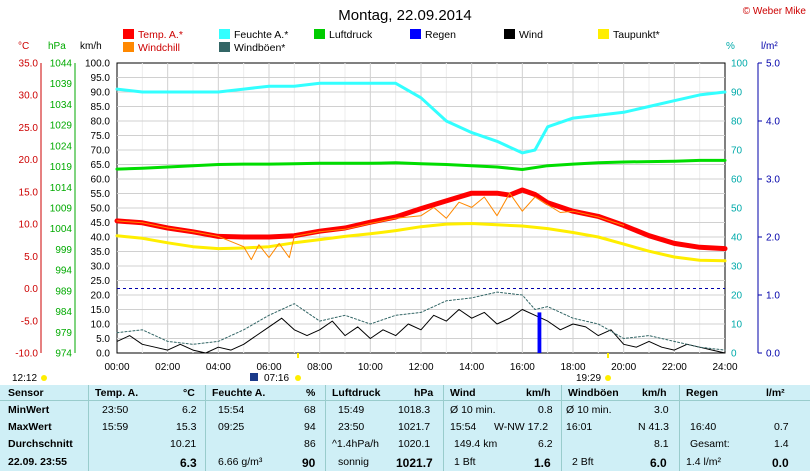 Image resolution: width=810 pixels, height=471 pixels. Describe the element at coordinates (63, 312) in the screenshot. I see `press-tick-label: 984` at that location.